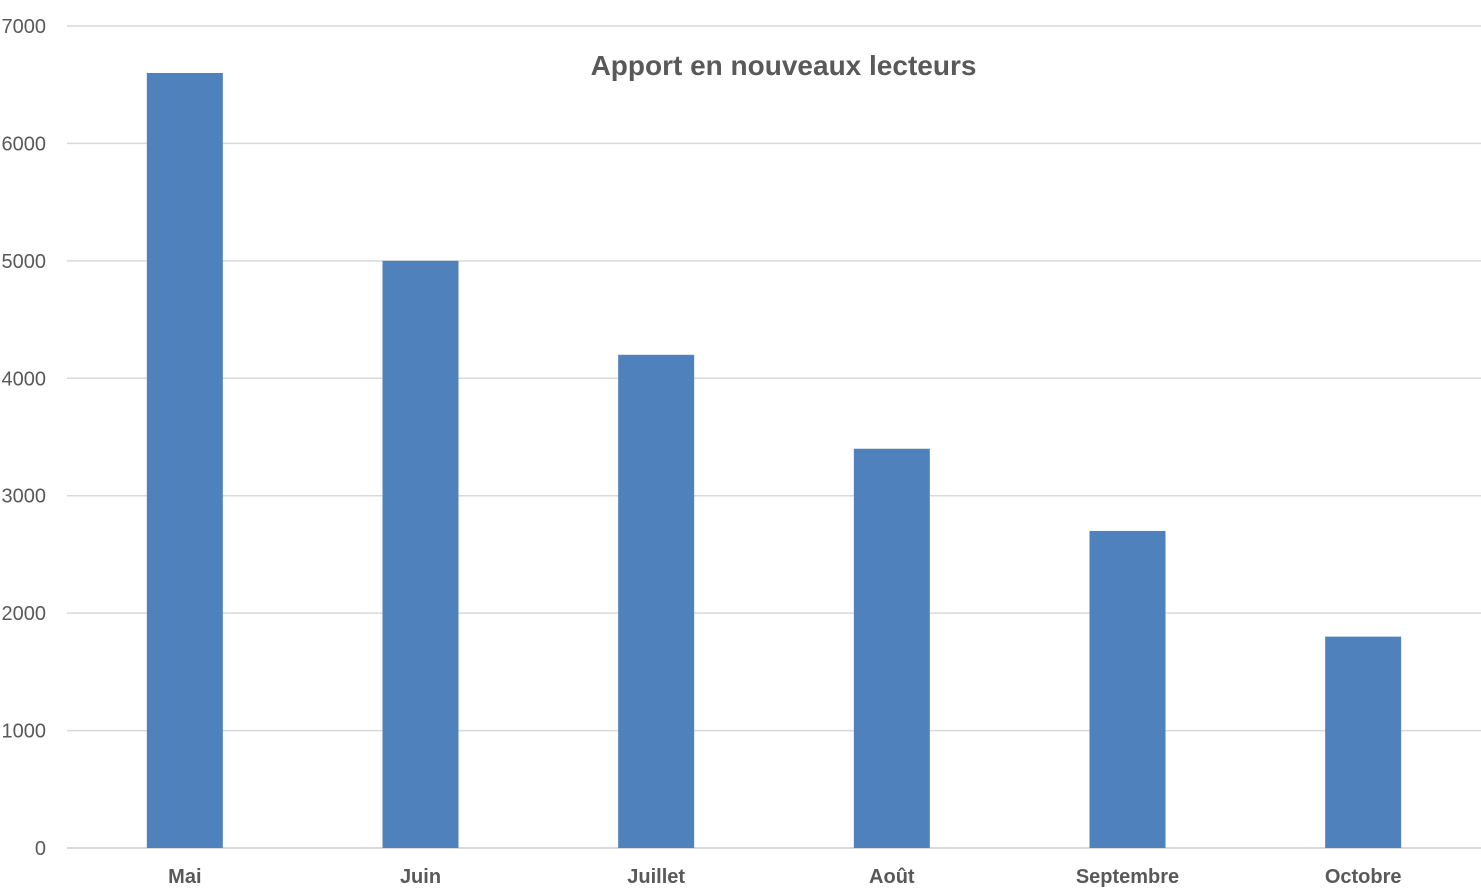 The height and width of the screenshot is (895, 1481). Describe the element at coordinates (24, 614) in the screenshot. I see `y-tick-label: 2000` at that location.